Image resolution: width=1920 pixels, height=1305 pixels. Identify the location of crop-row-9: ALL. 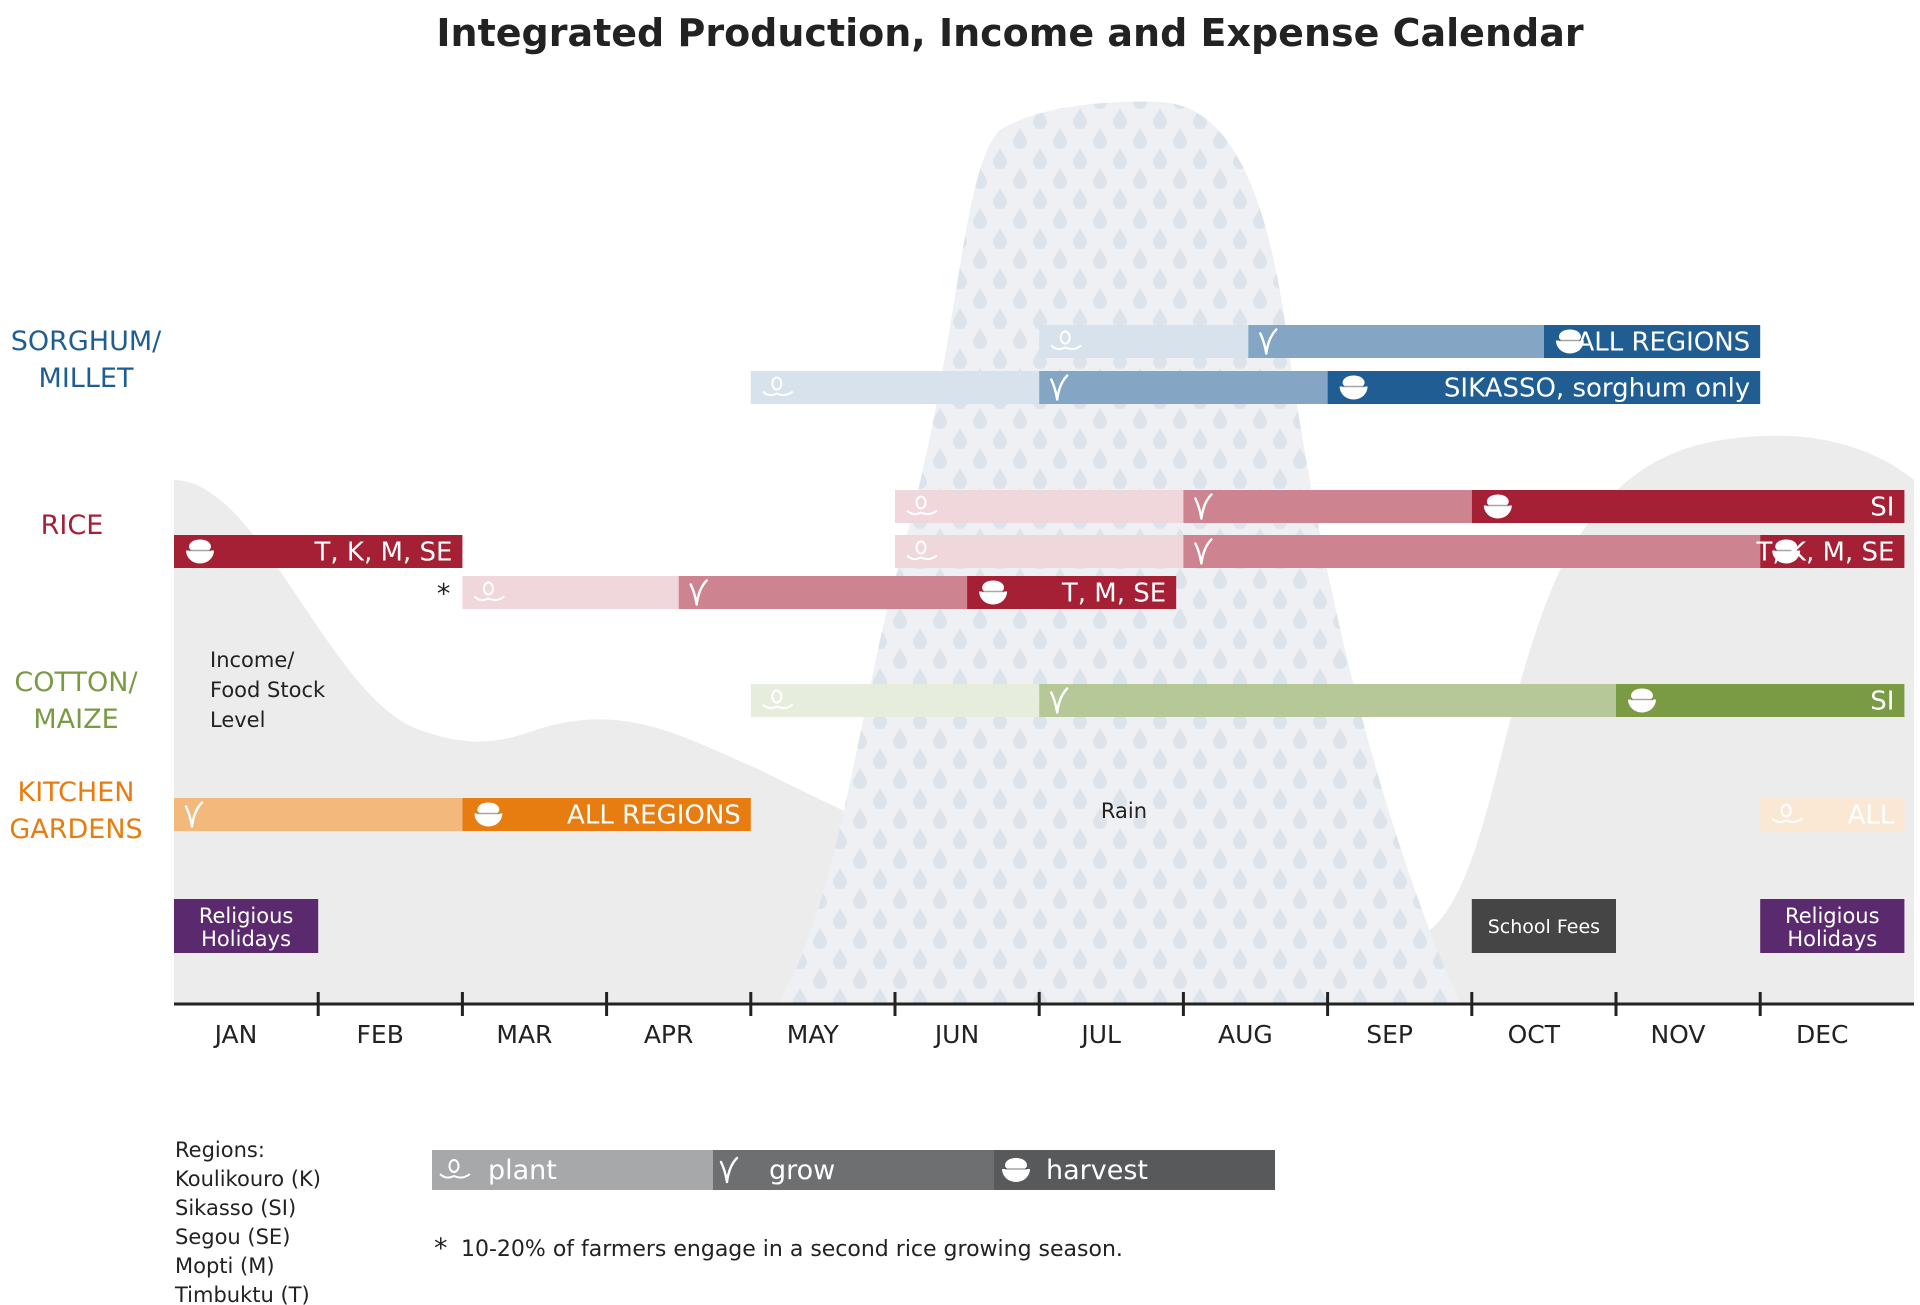
(1832, 814).